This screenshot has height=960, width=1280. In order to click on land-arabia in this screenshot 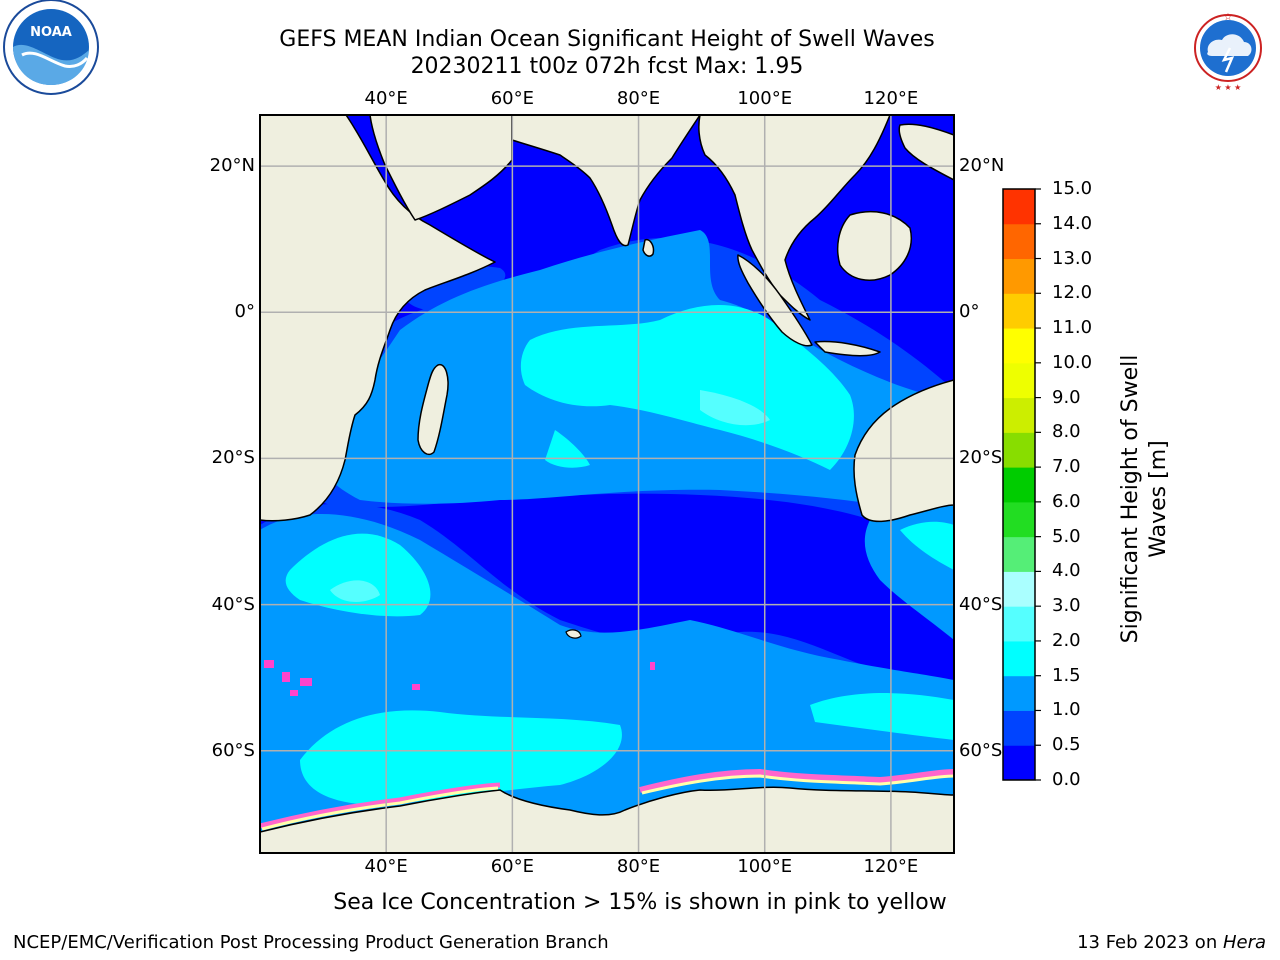, I will do `click(441, 168)`.